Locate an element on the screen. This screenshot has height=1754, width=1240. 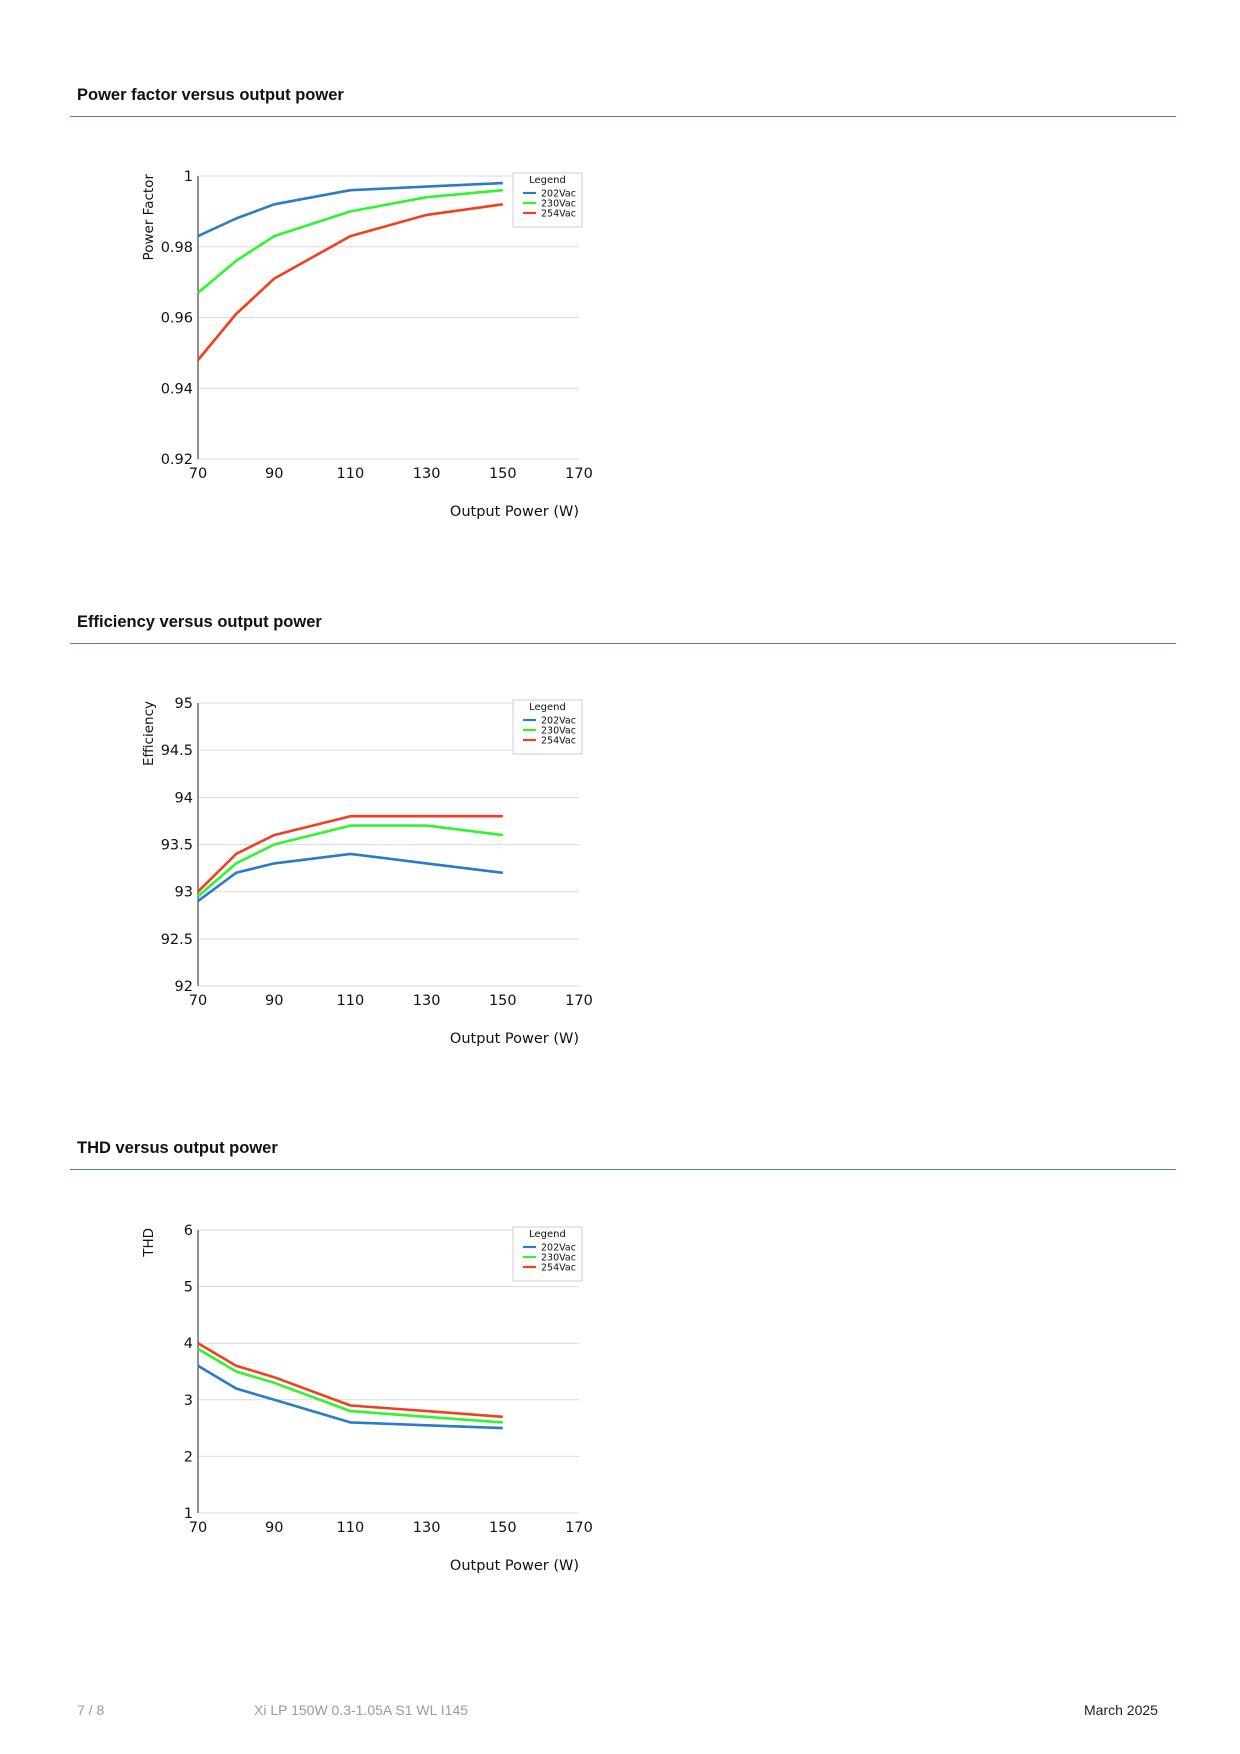
y-tick-label: 5 is located at coordinates (188, 1288).